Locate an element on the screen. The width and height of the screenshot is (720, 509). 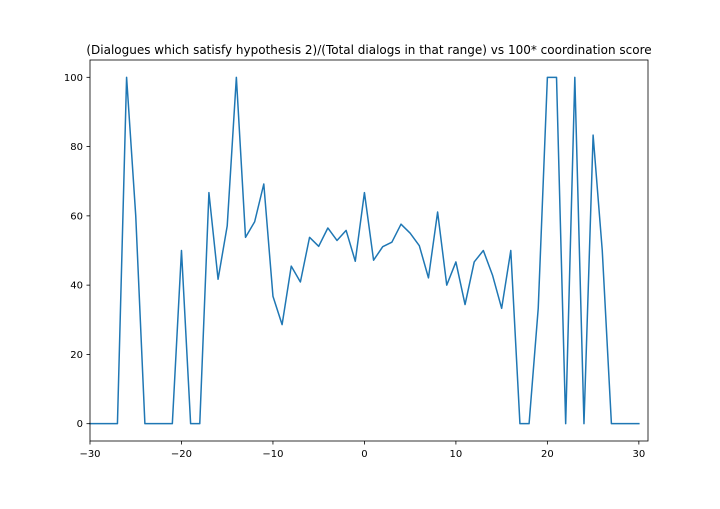
x-tick-label: 30 is located at coordinates (638, 454).